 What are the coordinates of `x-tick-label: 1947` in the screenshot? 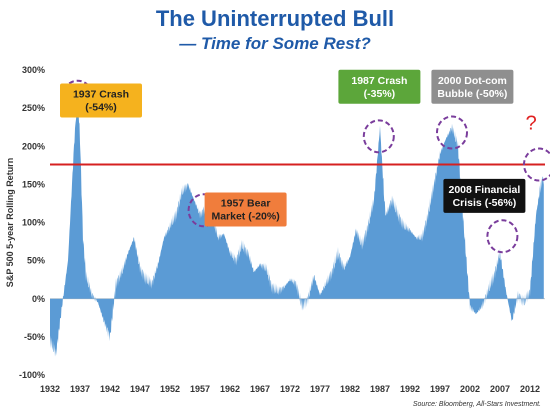 It's located at (140, 389).